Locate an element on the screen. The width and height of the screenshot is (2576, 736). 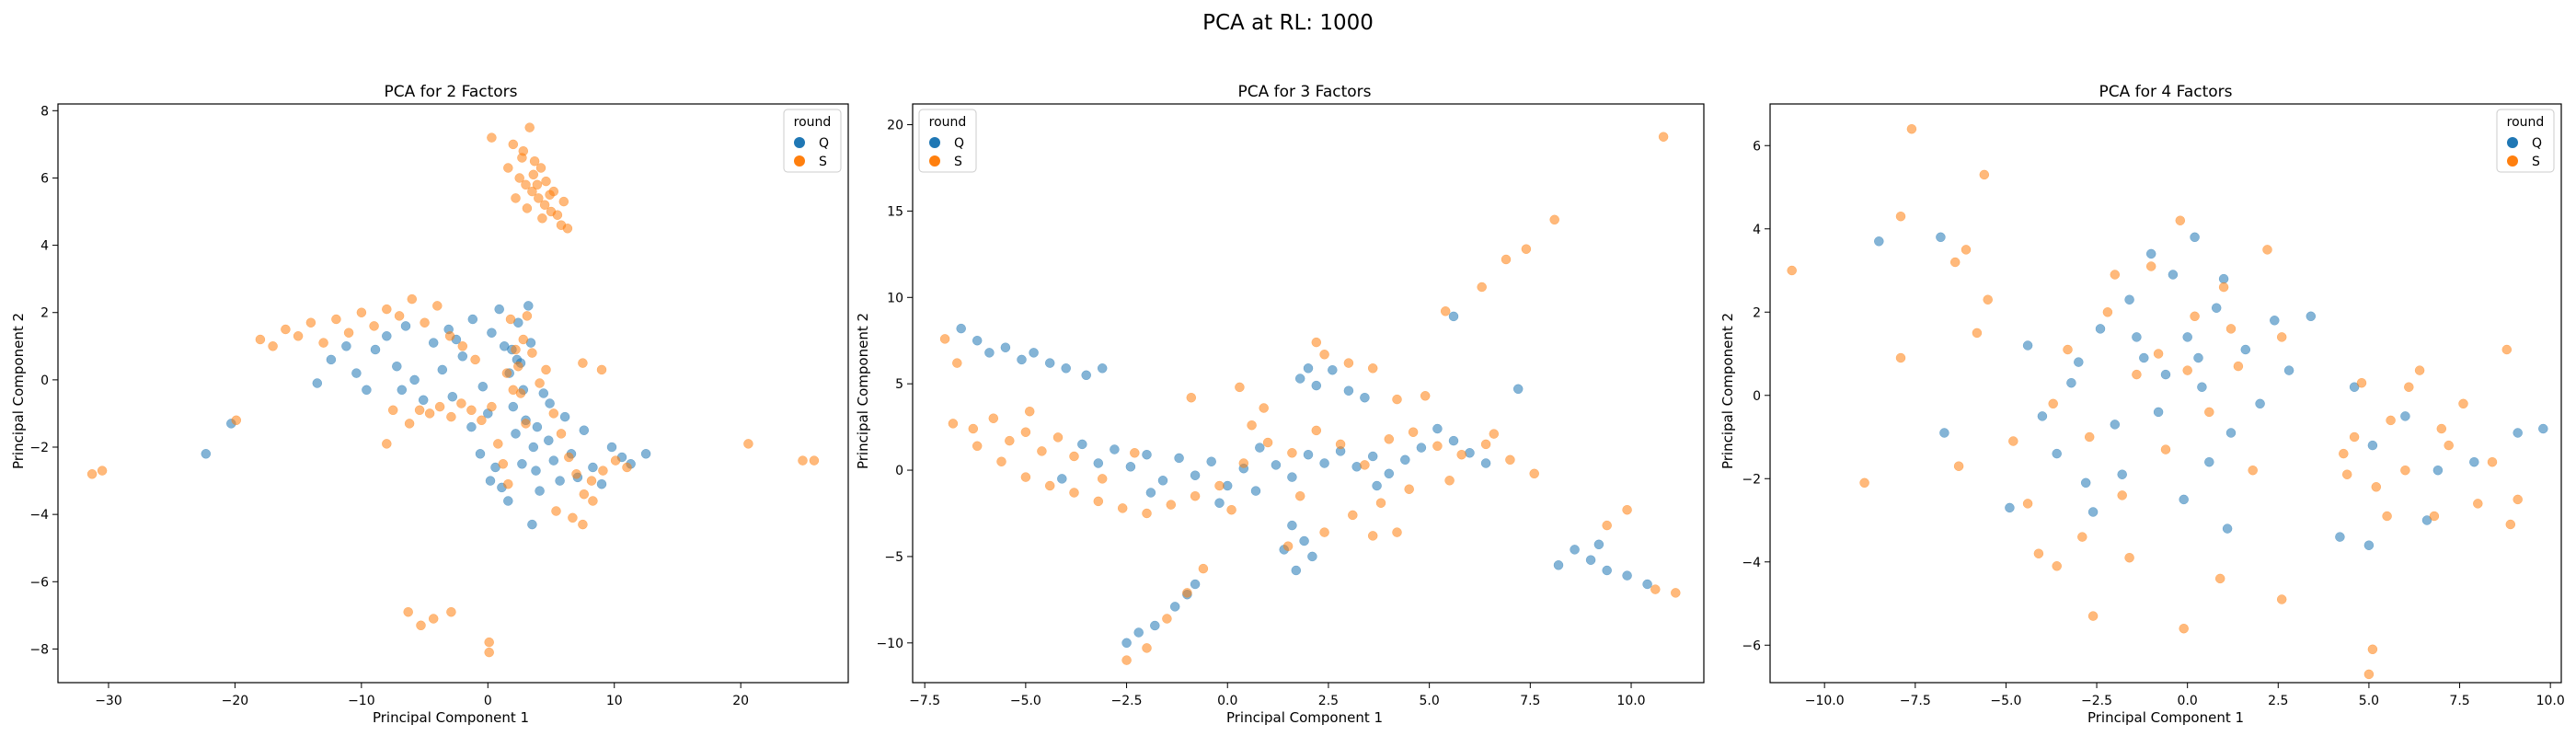
x-axis-label: Principal Component 1 is located at coordinates (2165, 717).